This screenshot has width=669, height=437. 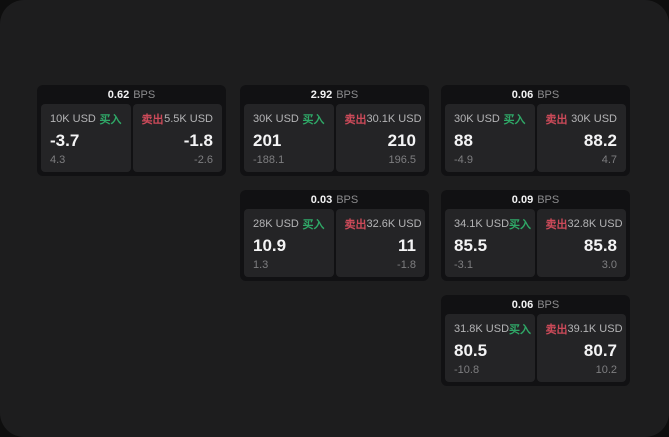 I want to click on sell-panel: 卖出 30.1K USD 210 196.5, so click(x=380, y=138).